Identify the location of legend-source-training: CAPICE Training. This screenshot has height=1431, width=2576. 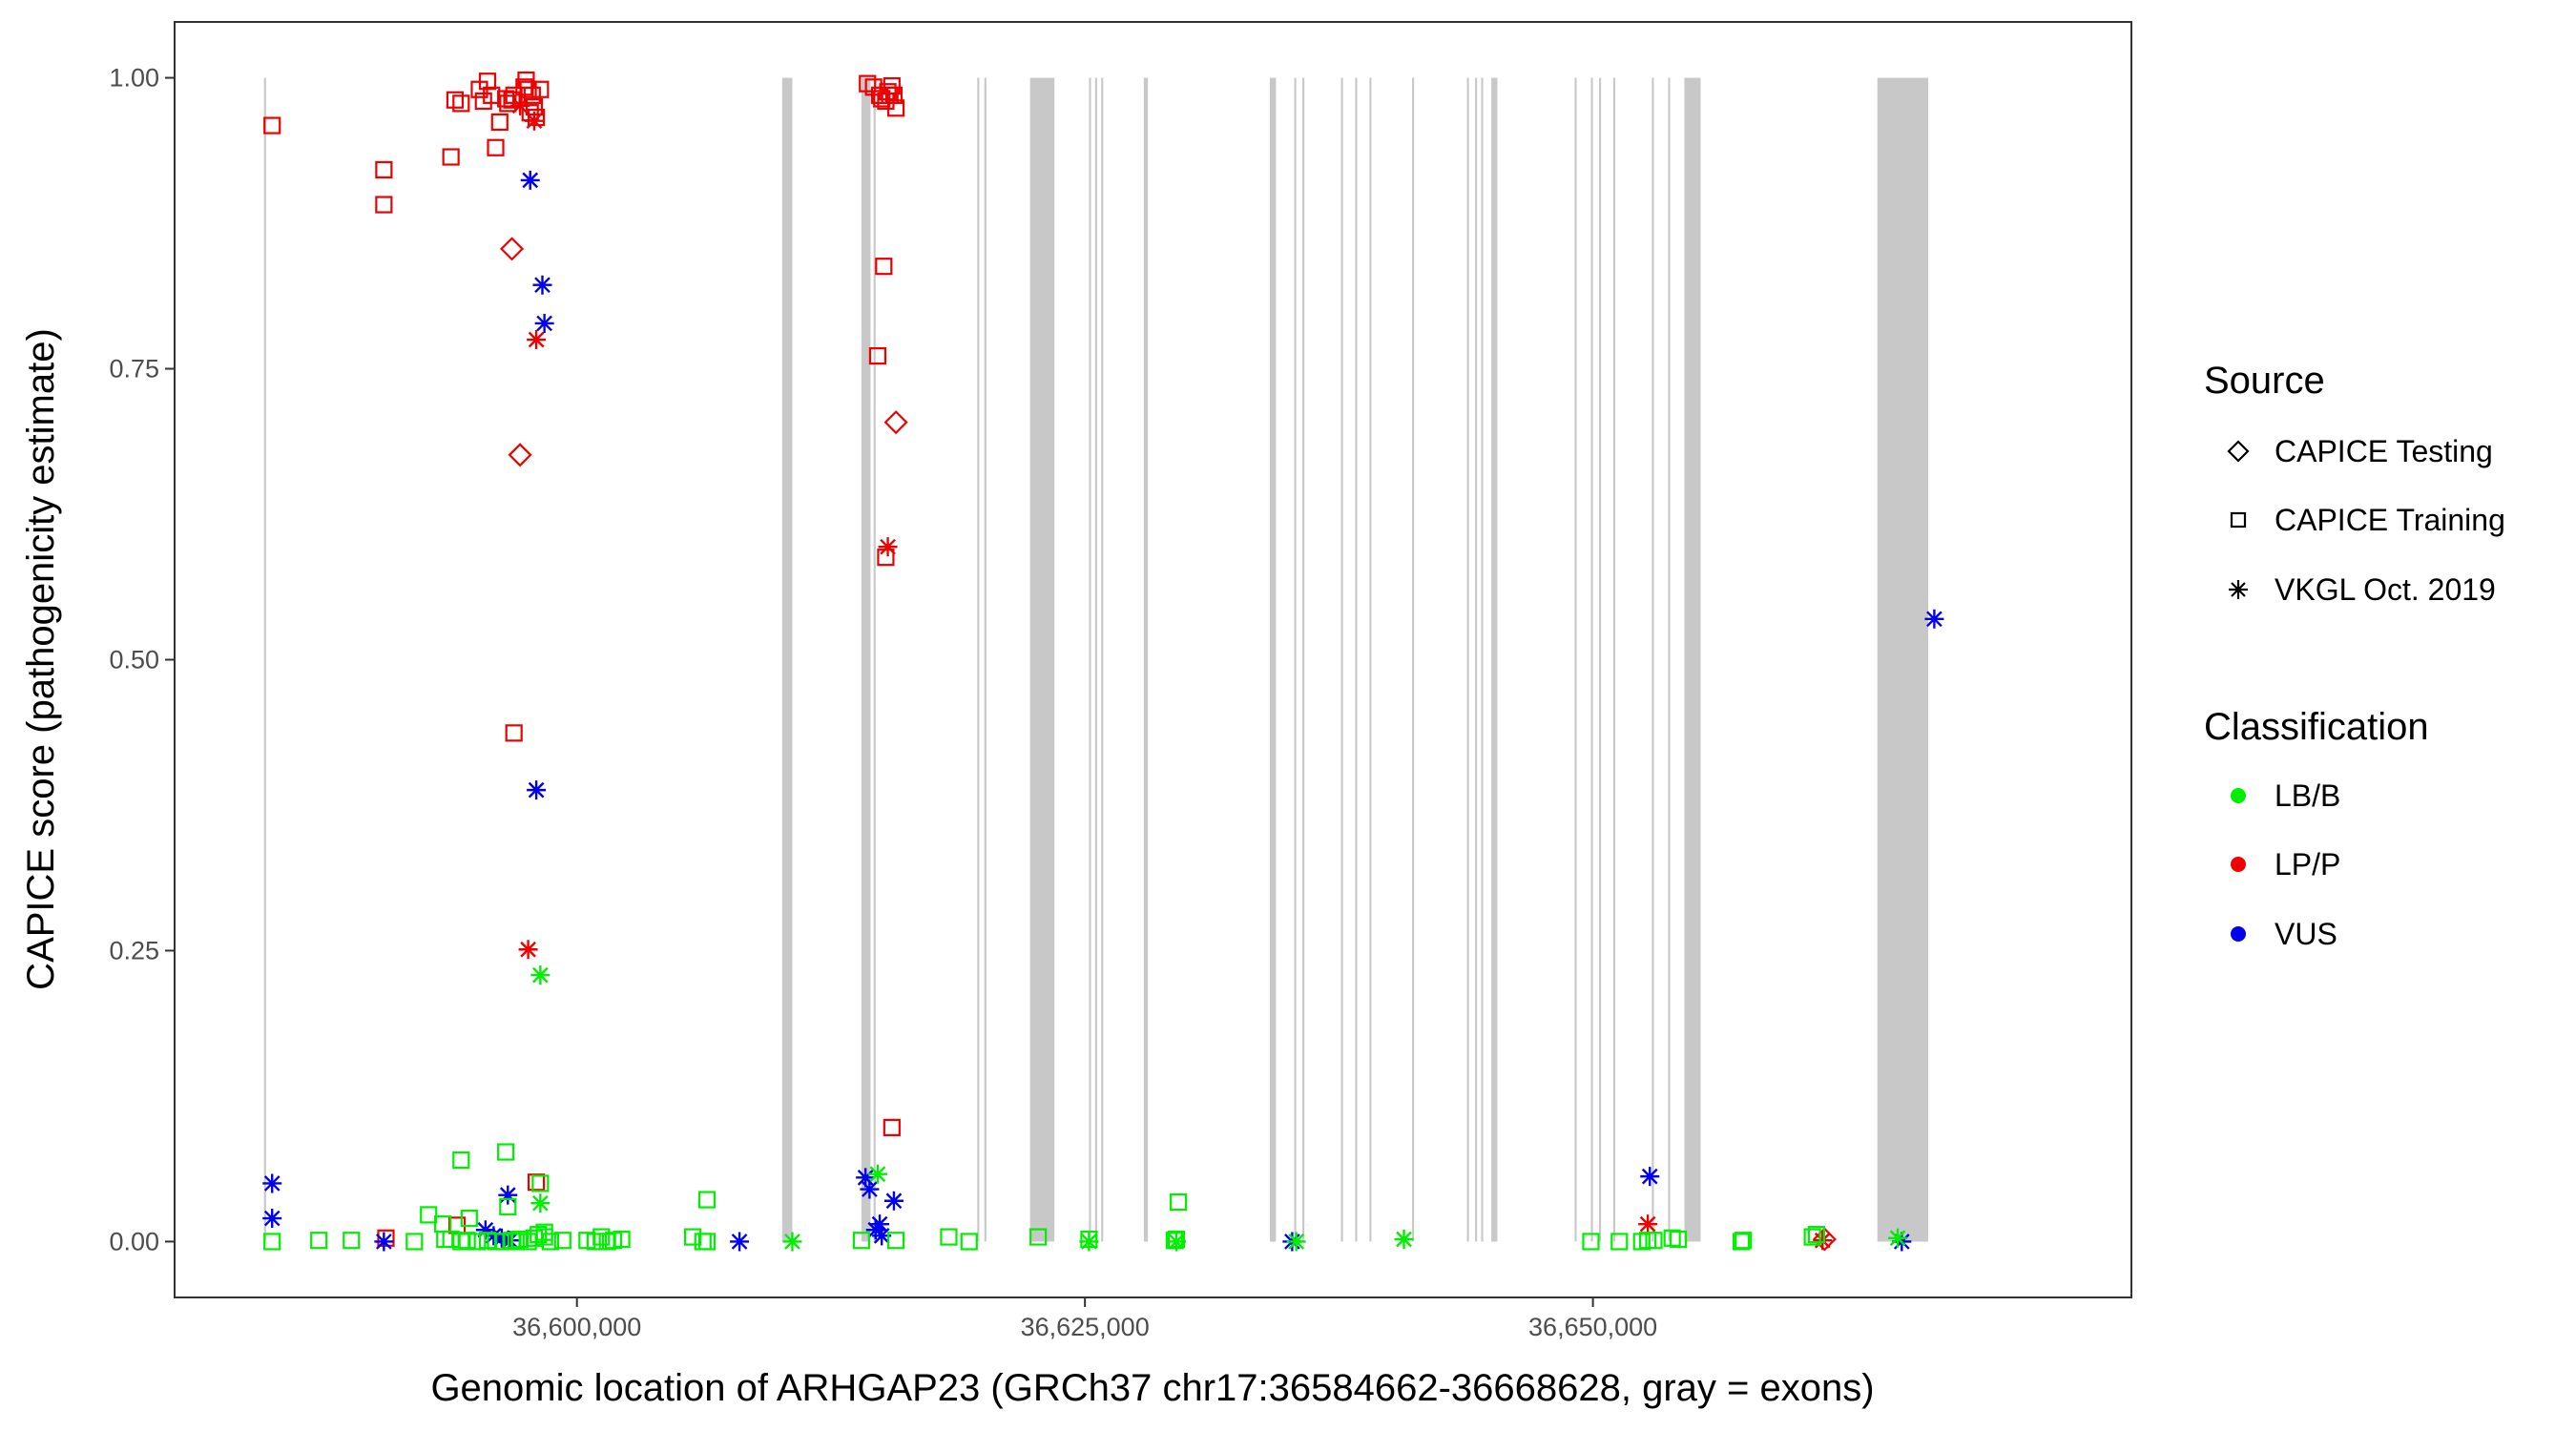
(2390, 520).